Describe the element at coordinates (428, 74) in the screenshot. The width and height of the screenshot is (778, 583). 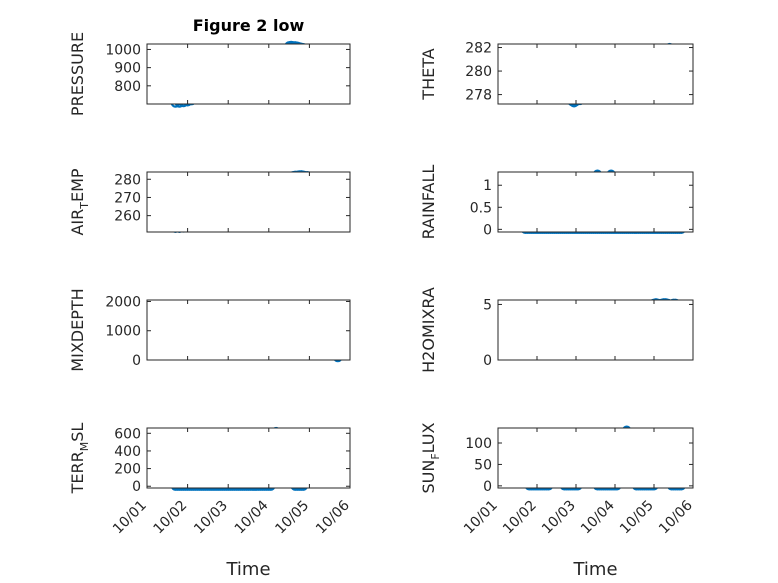
I see `y-axis-label: THETA` at that location.